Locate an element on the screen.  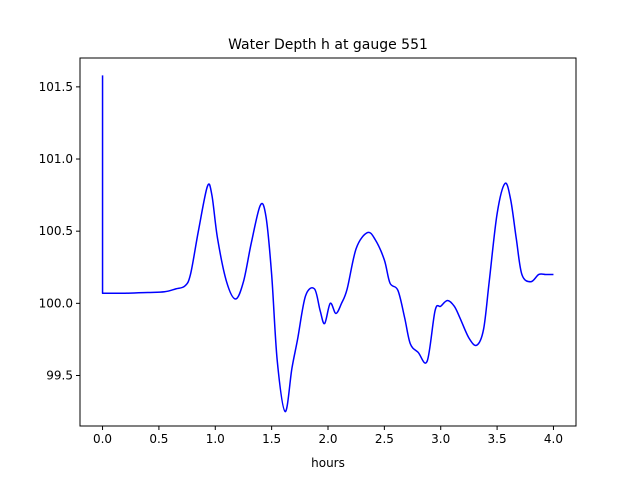
y-tick-label: 101.5 is located at coordinates (56, 87).